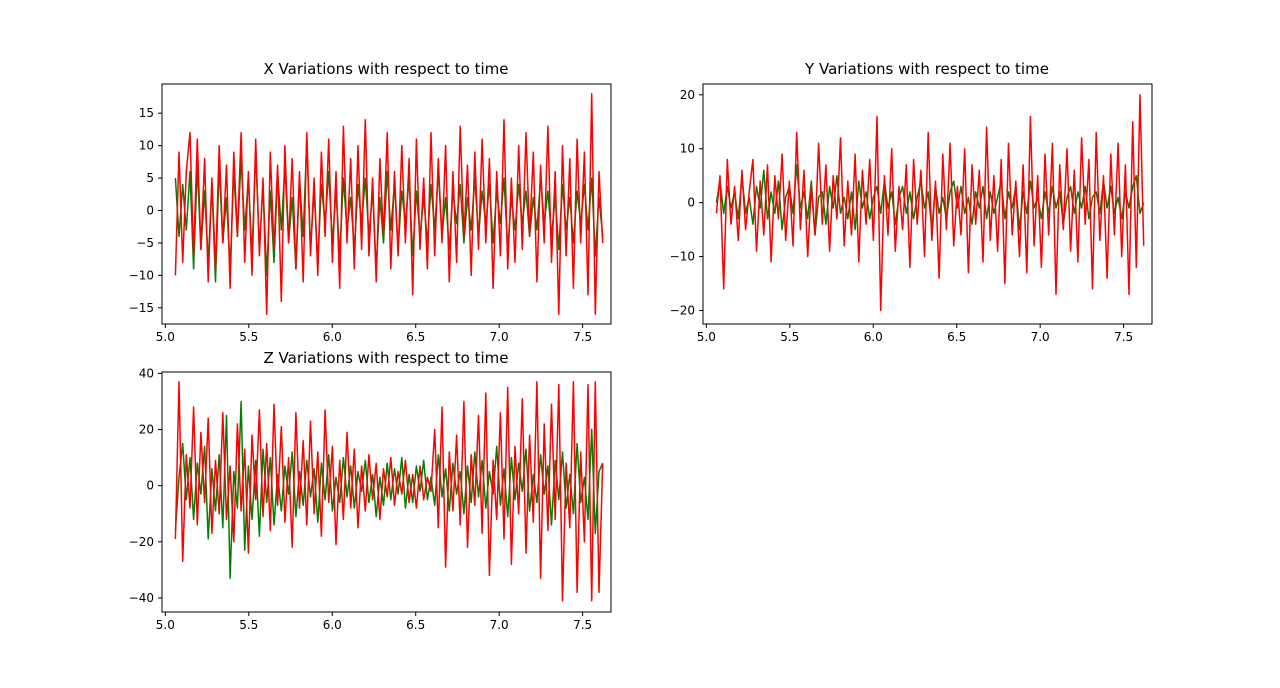  What do you see at coordinates (687, 149) in the screenshot?
I see `y-ytick-label: 10` at bounding box center [687, 149].